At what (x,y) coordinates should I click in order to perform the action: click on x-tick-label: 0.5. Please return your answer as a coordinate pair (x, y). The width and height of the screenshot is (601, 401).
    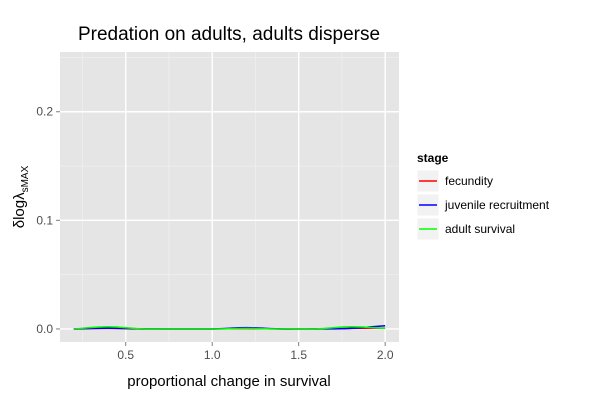
    Looking at the image, I should click on (125, 355).